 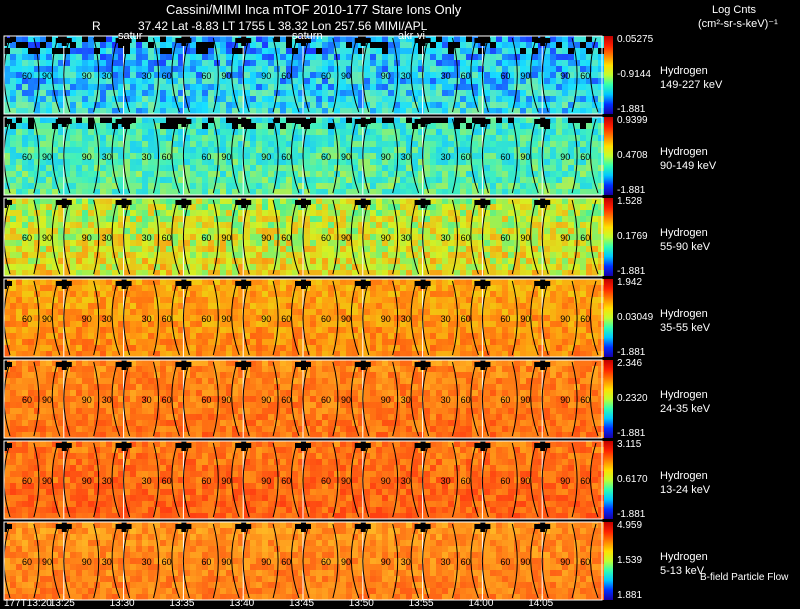 What do you see at coordinates (307, 36) in the screenshot?
I see `overlay-label-saturn: saturn` at bounding box center [307, 36].